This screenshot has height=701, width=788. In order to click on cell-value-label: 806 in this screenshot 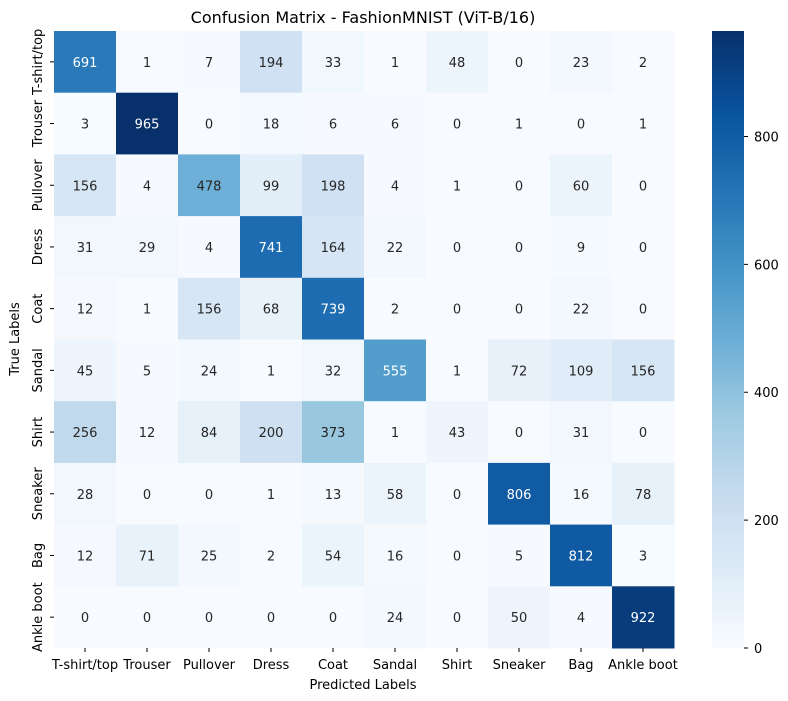, I will do `click(519, 495)`.